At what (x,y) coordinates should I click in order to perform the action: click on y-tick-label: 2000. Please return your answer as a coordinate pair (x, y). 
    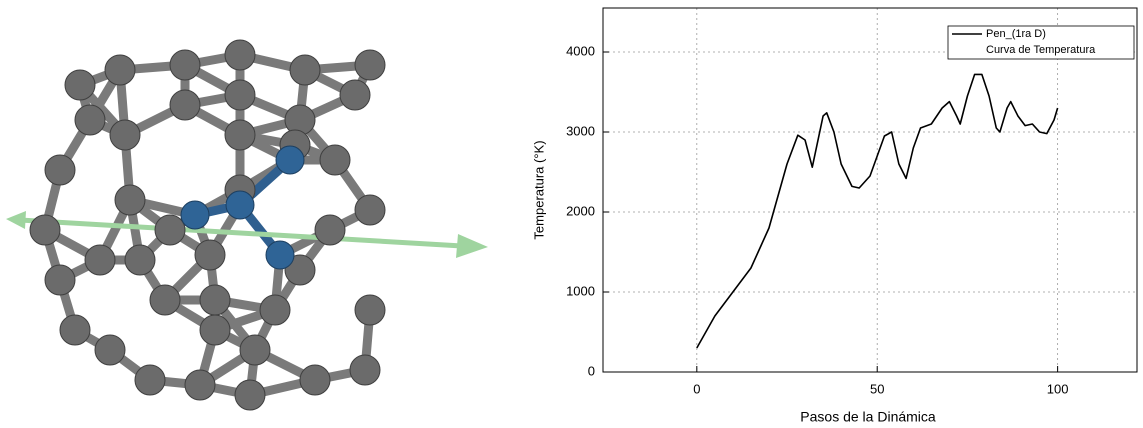
    Looking at the image, I should click on (580, 210).